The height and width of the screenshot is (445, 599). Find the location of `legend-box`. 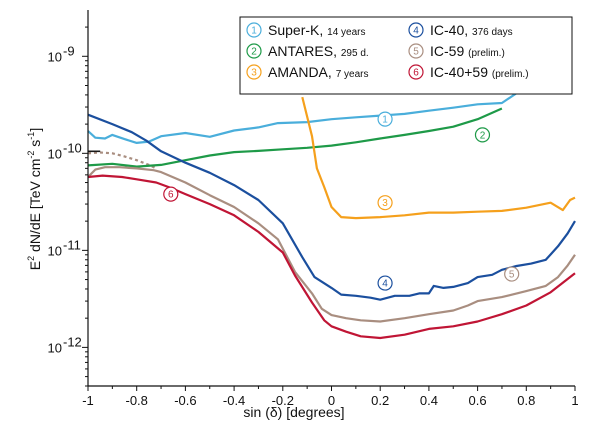

legend-box is located at coordinates (406, 55).